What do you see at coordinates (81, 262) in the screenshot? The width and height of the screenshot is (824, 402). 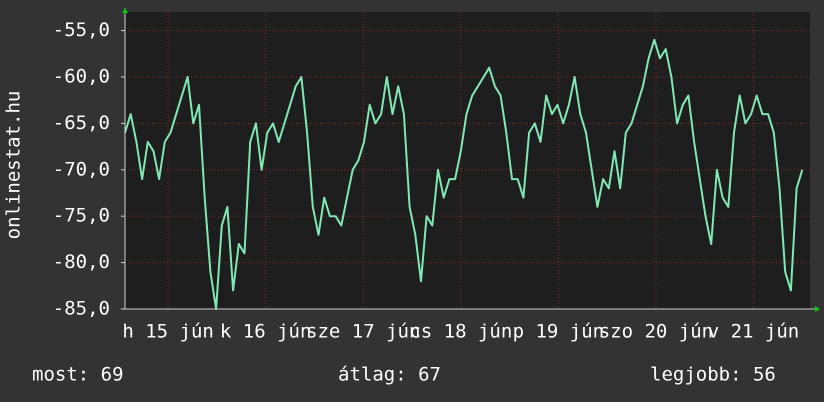 I see `y-tick-label: -80,0` at bounding box center [81, 262].